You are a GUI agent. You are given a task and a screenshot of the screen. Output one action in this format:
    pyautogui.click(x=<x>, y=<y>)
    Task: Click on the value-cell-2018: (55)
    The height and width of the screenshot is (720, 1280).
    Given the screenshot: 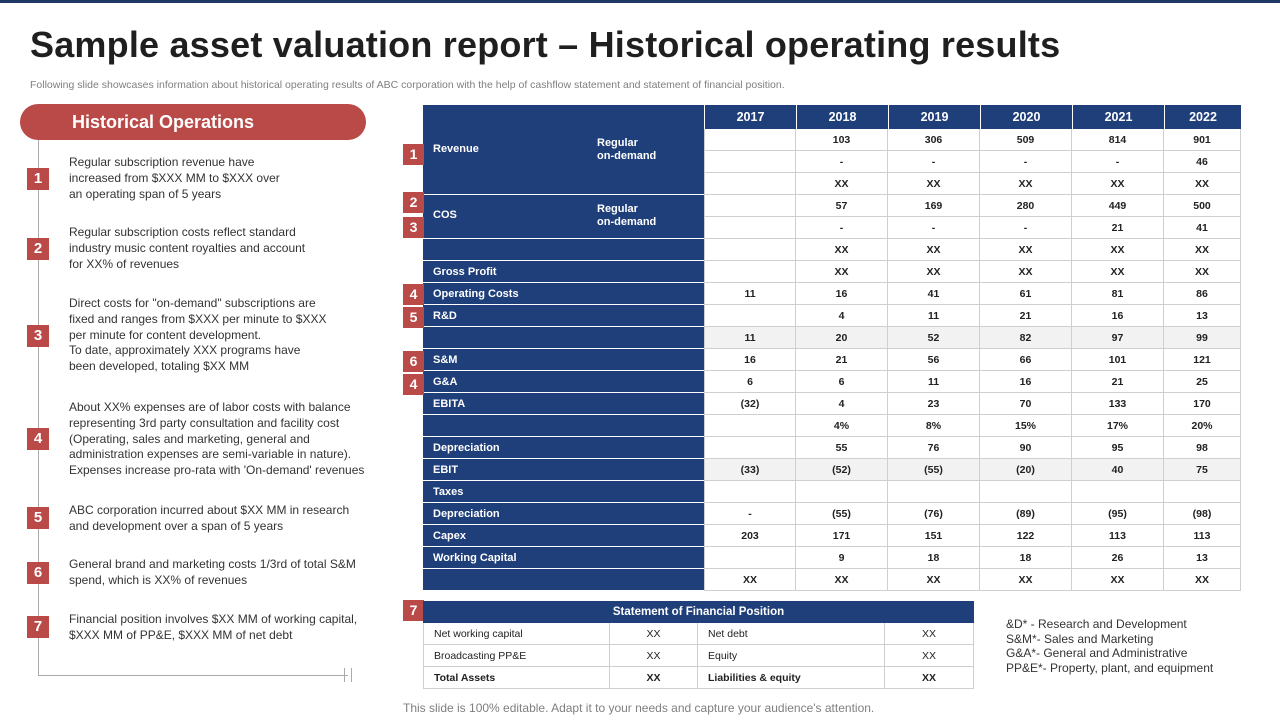 What is the action you would take?
    pyautogui.click(x=842, y=514)
    